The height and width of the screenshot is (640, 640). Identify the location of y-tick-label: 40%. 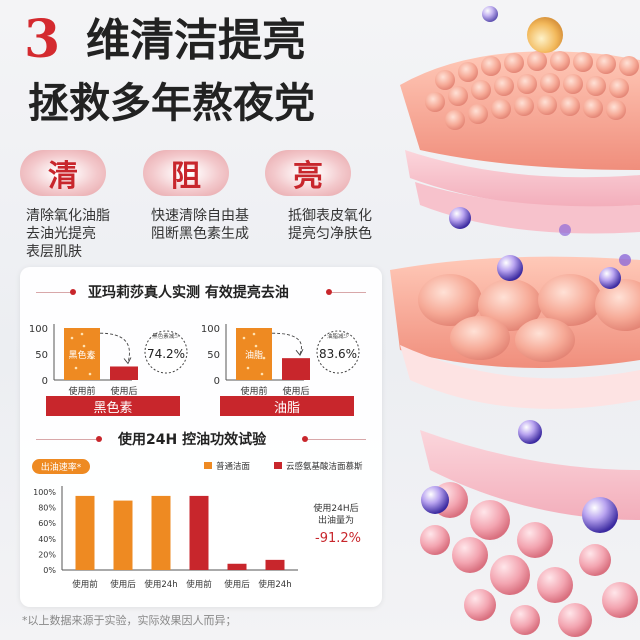
(47, 539).